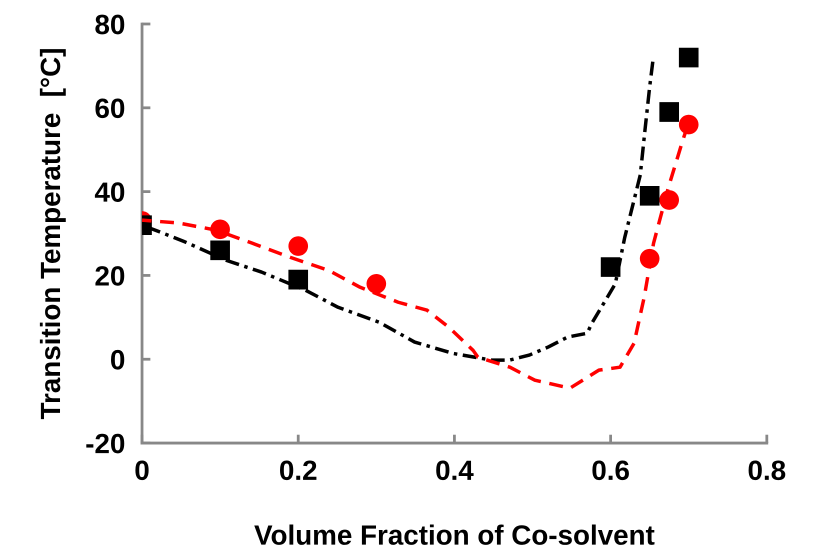 The width and height of the screenshot is (821, 558). What do you see at coordinates (109, 192) in the screenshot?
I see `y-tick-label: 40` at bounding box center [109, 192].